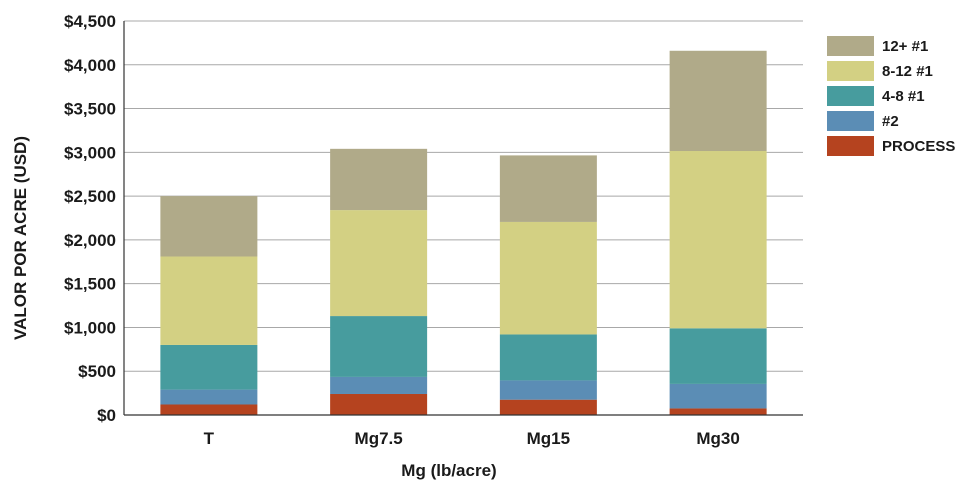  Describe the element at coordinates (907, 71) in the screenshot. I see `legend-label-8-12-1: 8-12 #1` at that location.